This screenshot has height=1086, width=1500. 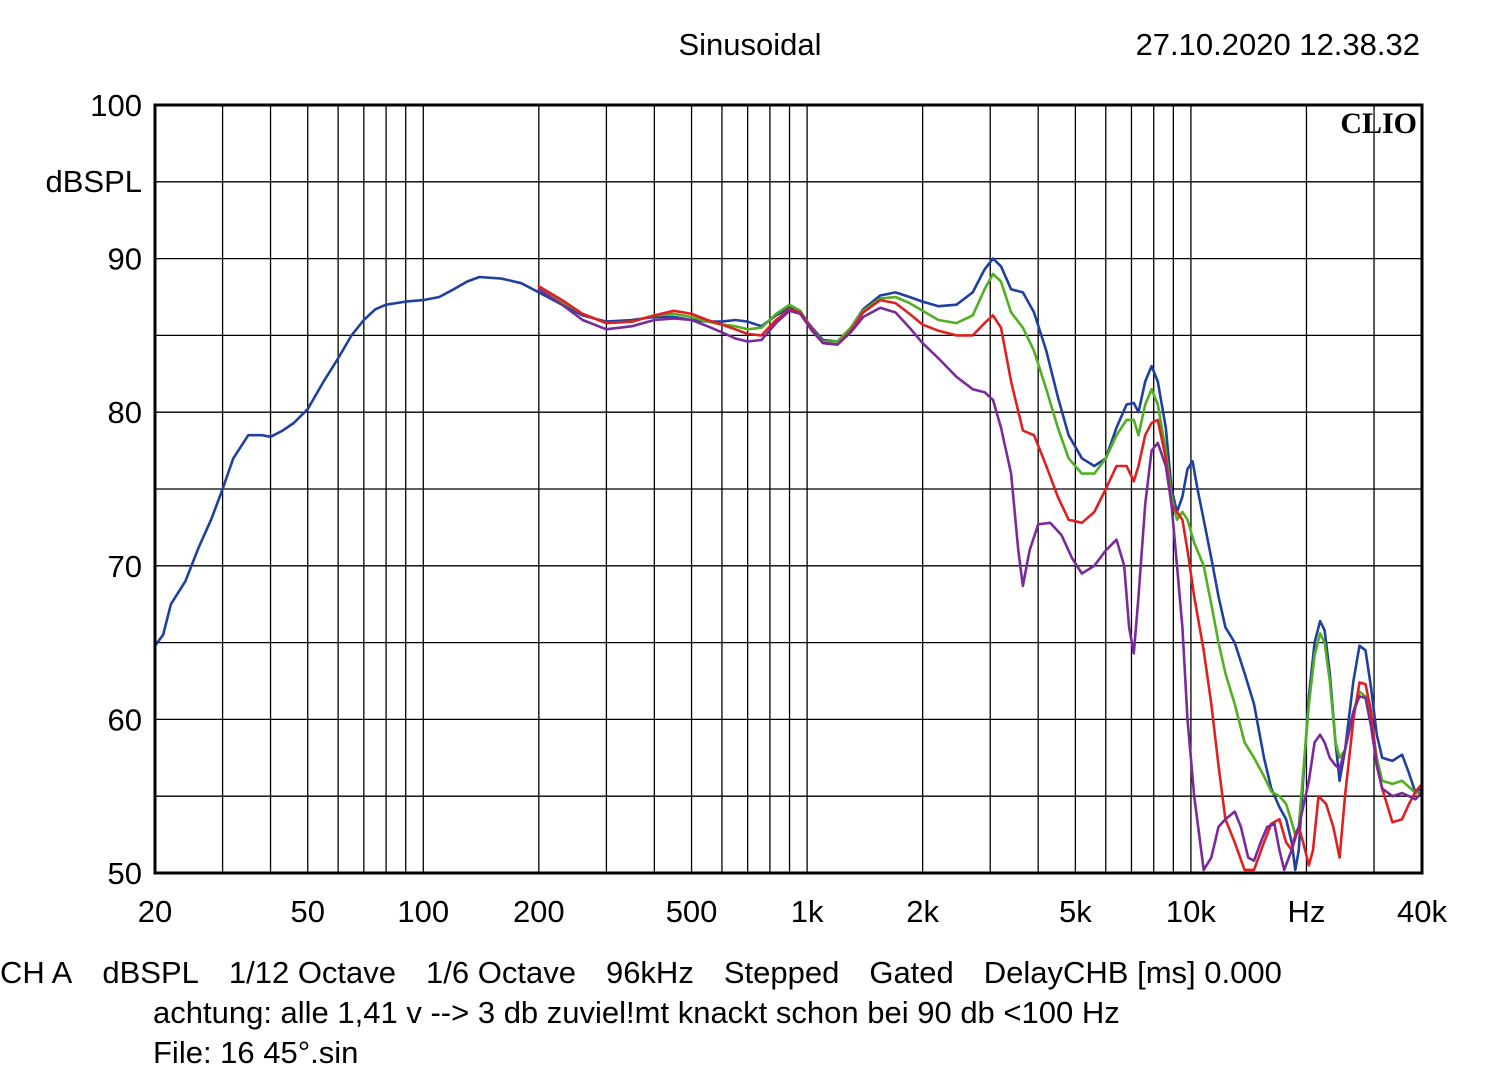 I want to click on x-axis-ticks: 20 50 100 200 500 1k 2k 5k 10k Hz 40k, so click(x=793, y=911).